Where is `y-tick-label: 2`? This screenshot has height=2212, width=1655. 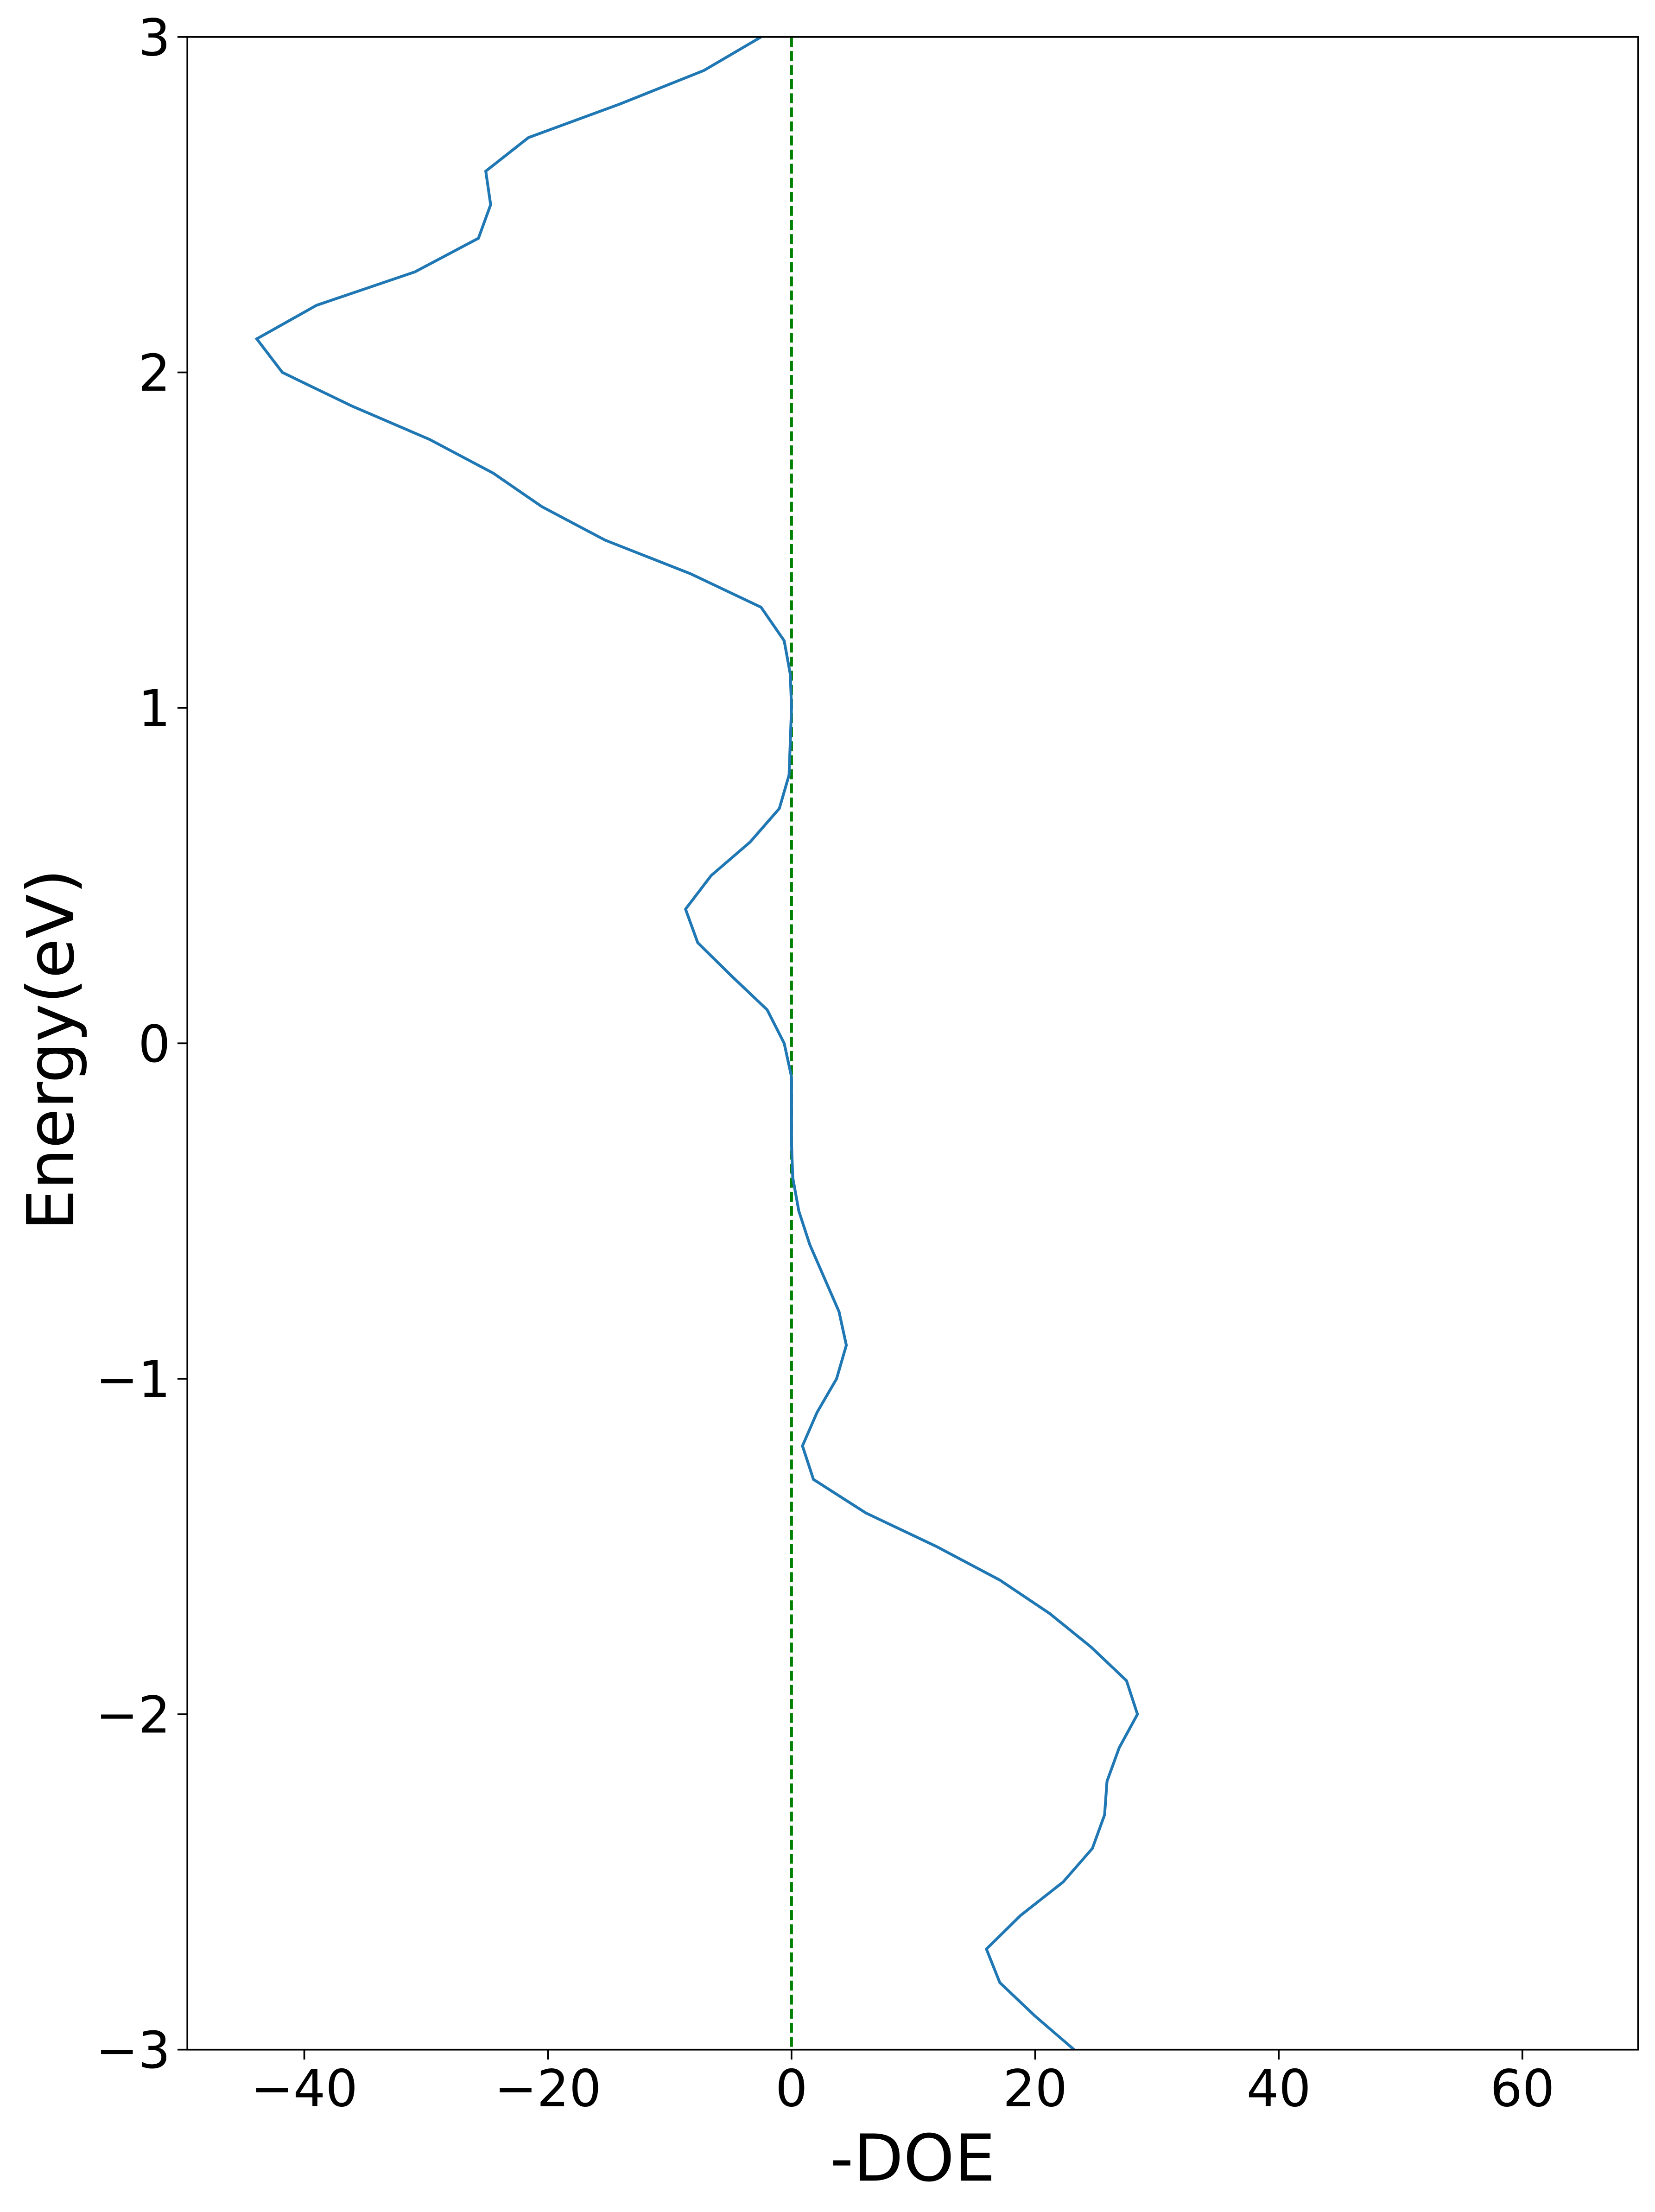
y-tick-label: 2 is located at coordinates (154, 373).